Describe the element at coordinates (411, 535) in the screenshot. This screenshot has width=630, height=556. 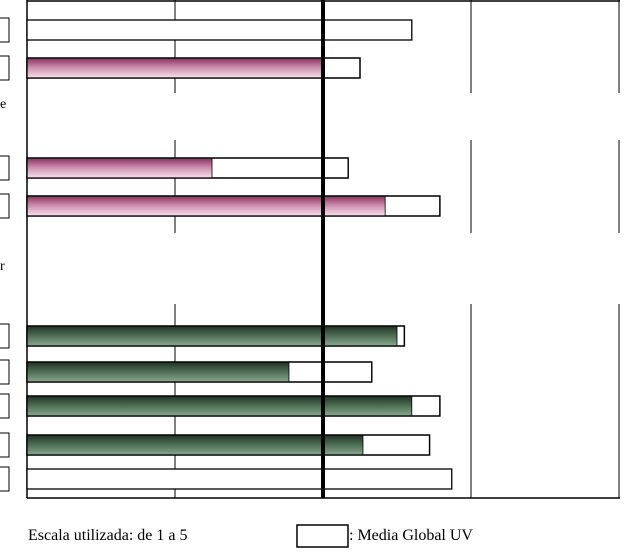
I see `legend-mean-label: : Media Global UV` at that location.